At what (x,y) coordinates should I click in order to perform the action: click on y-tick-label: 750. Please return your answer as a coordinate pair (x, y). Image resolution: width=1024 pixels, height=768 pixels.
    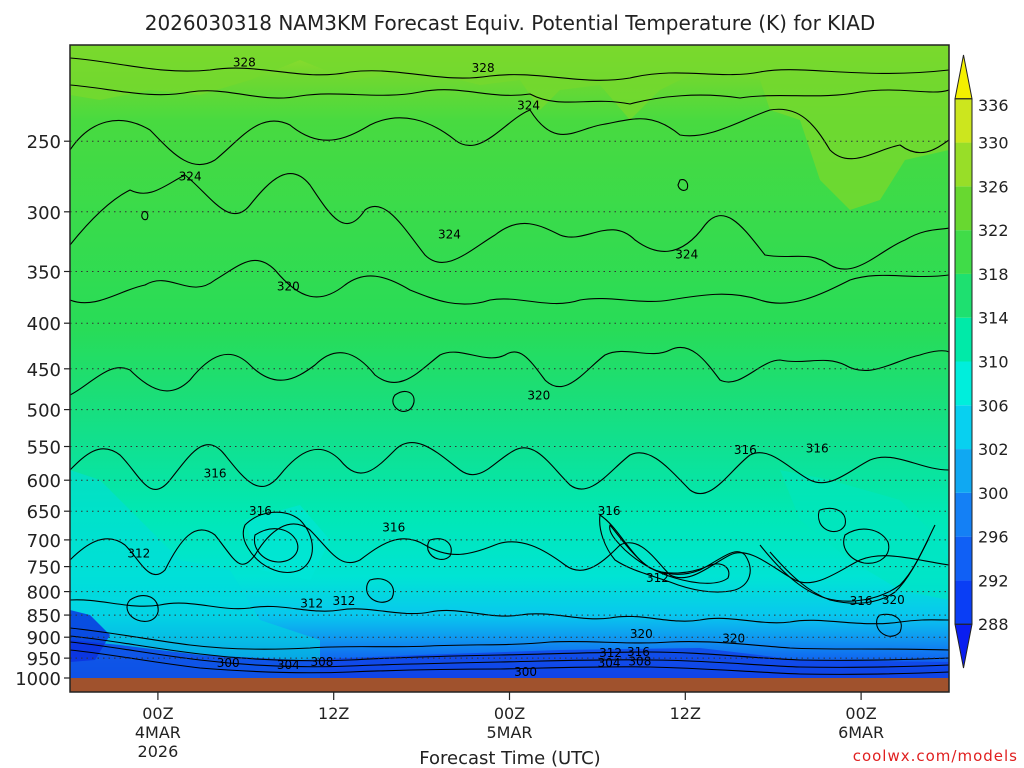
    Looking at the image, I should click on (44, 568).